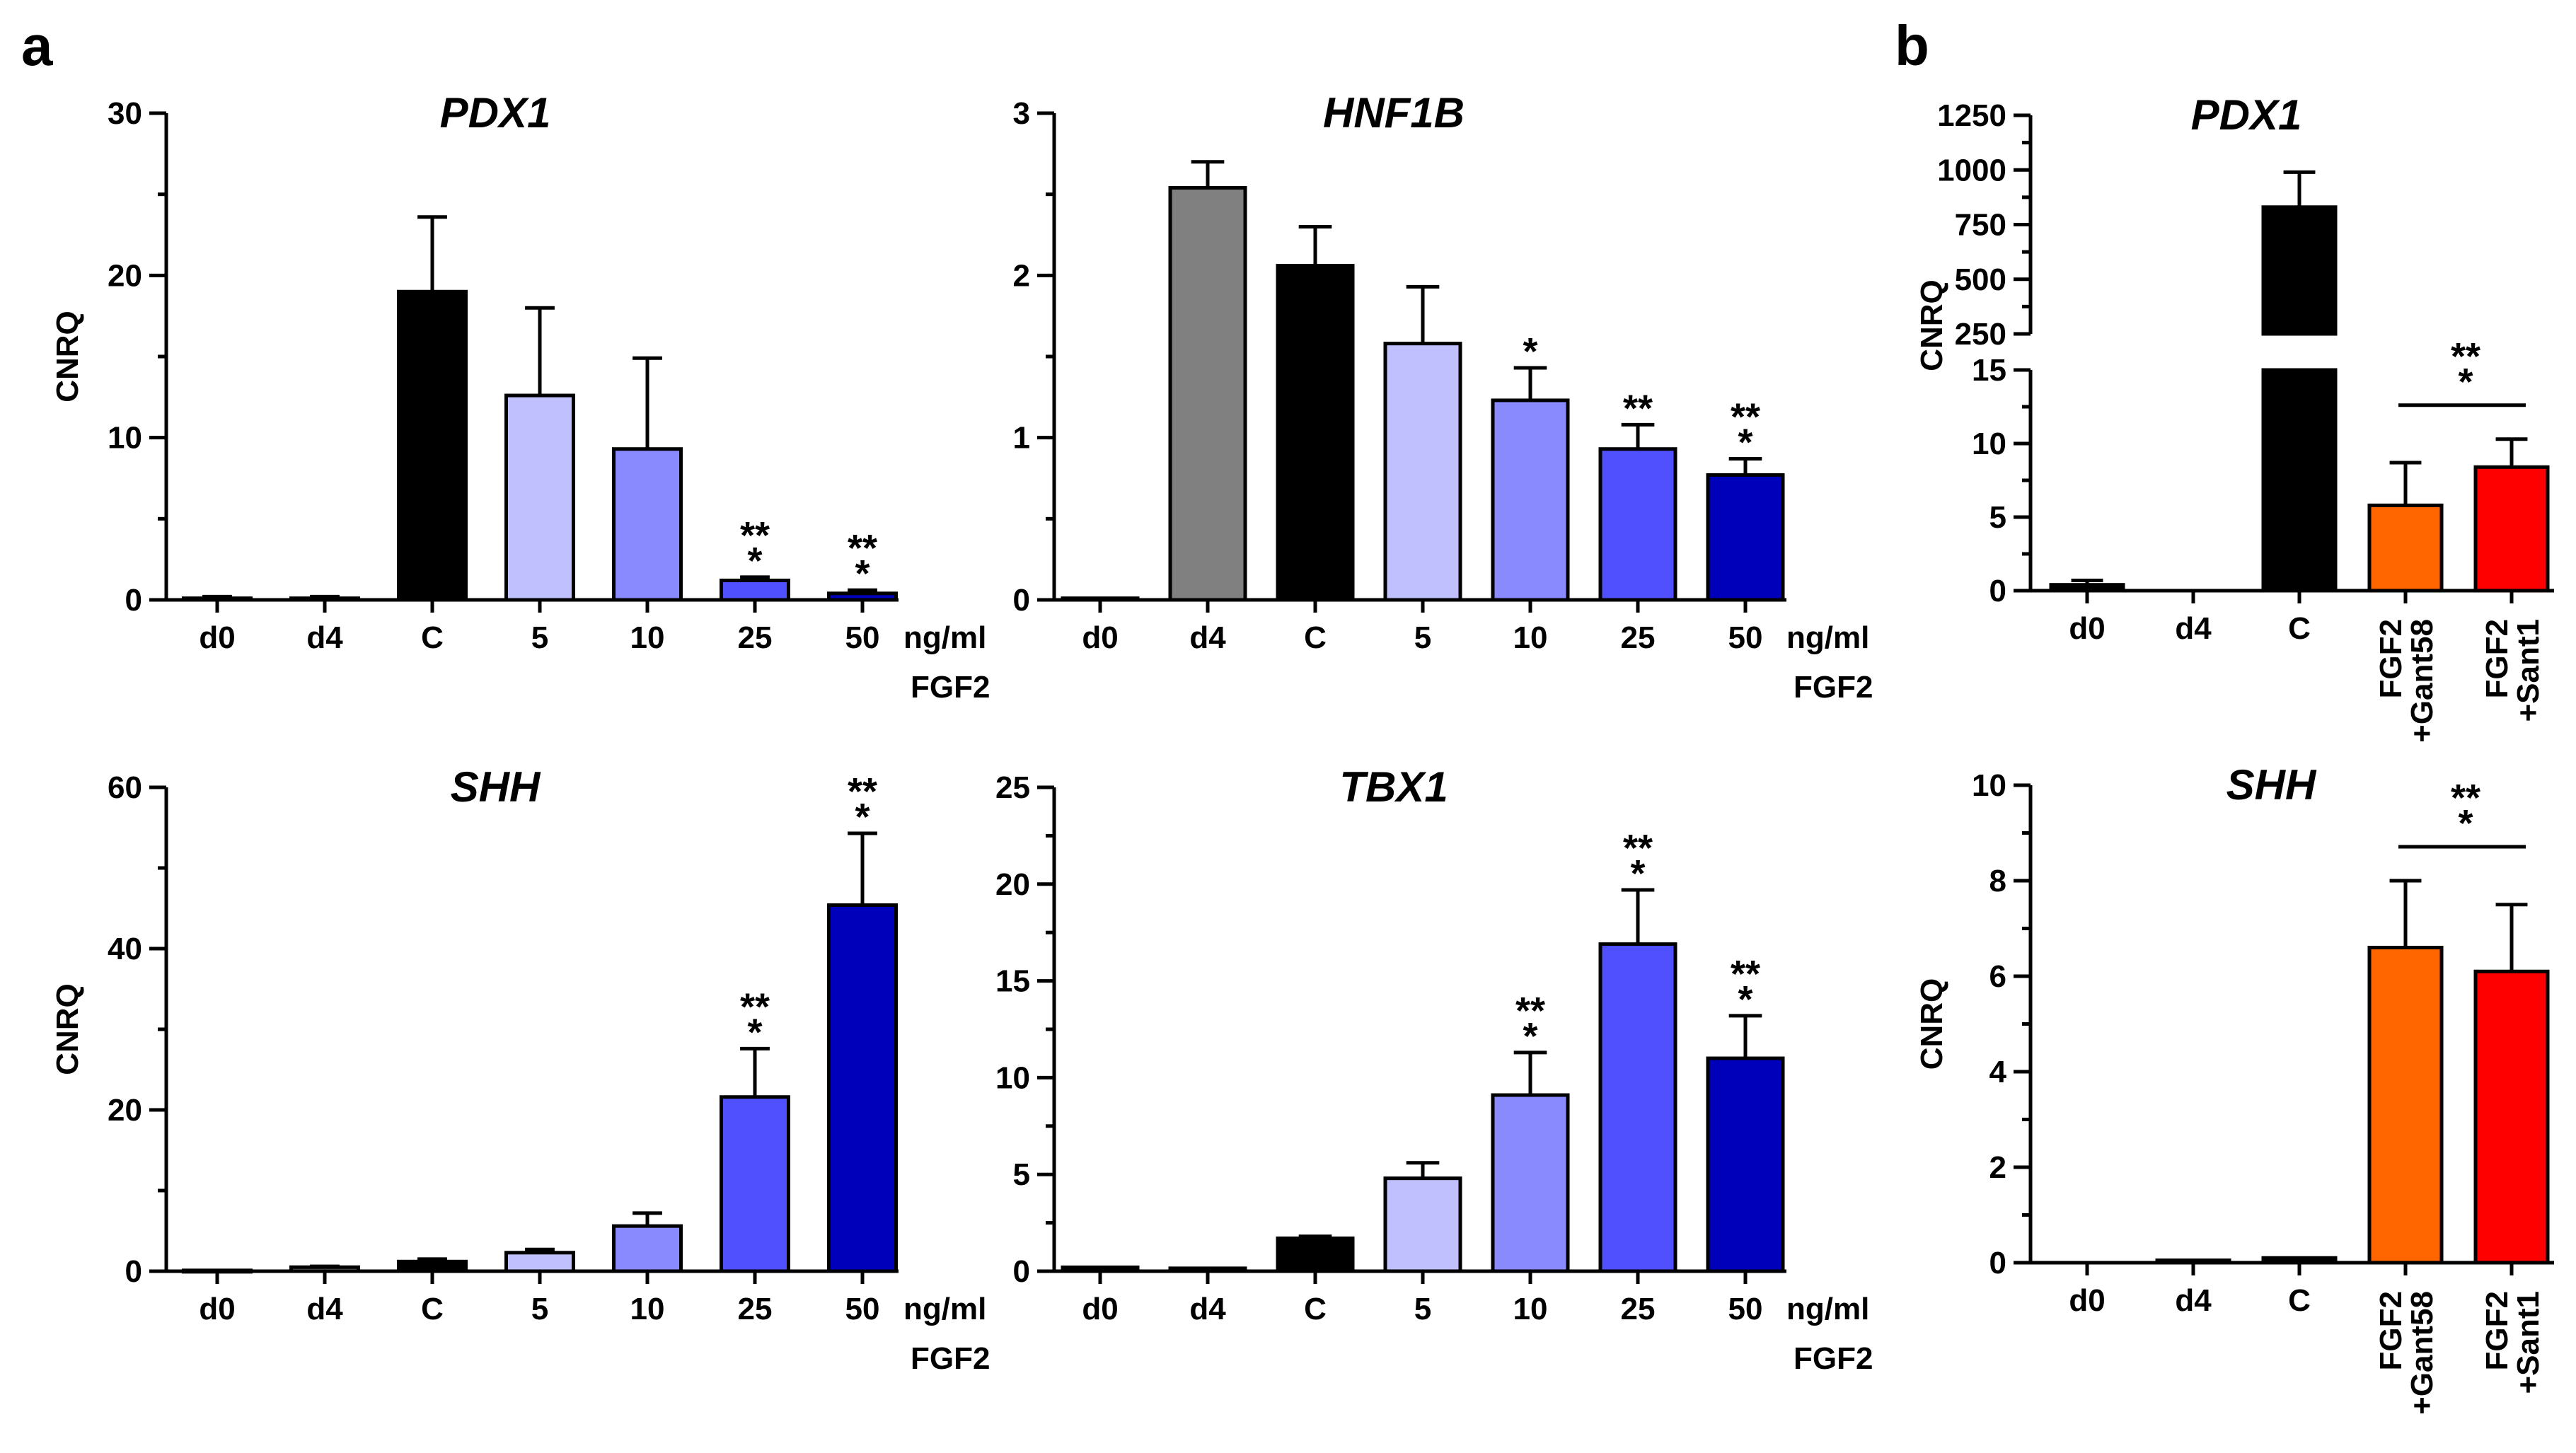 The image size is (2576, 1453). Describe the element at coordinates (1394, 113) in the screenshot. I see `chart-title: HNF1B` at that location.